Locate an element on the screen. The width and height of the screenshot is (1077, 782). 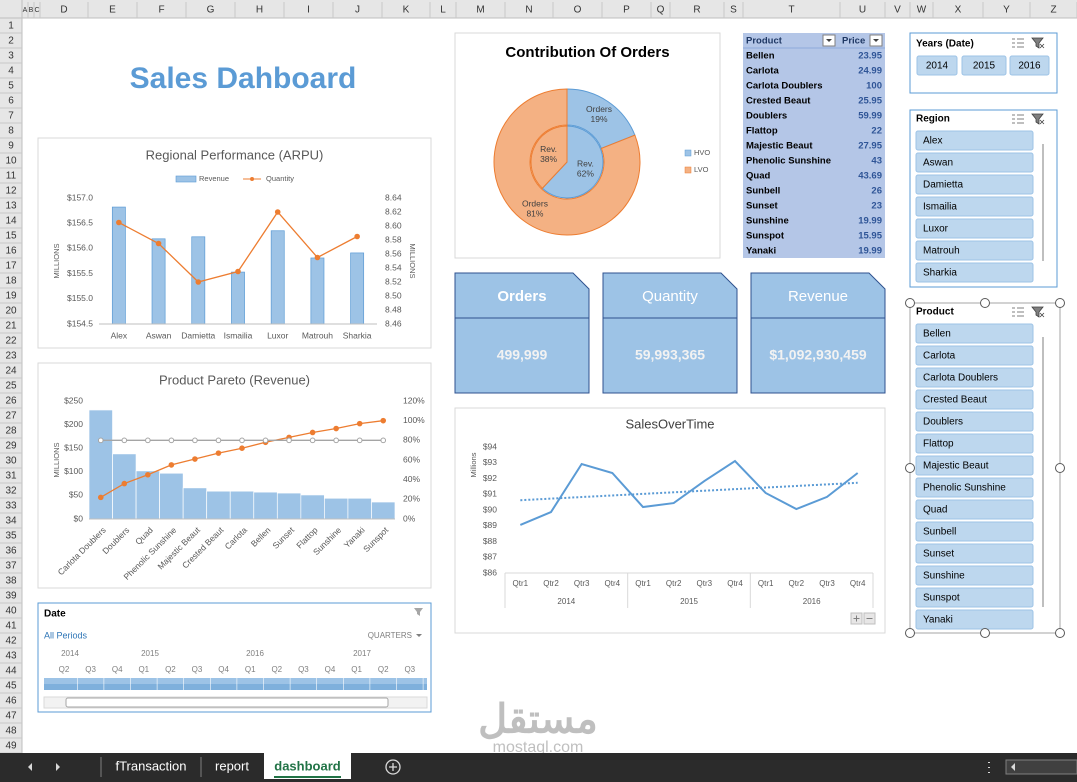
slicer-item: 2016 is located at coordinates (1029, 66).